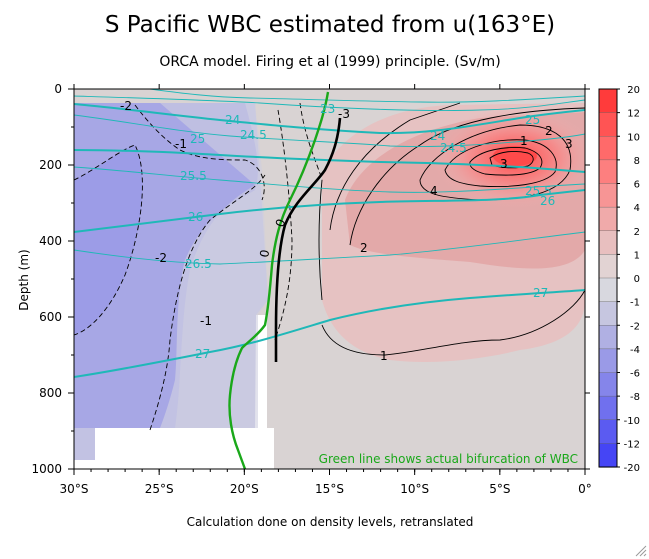 Image resolution: width=649 pixels, height=559 pixels. What do you see at coordinates (633, 90) in the screenshot?
I see `colorbar-level-label: 20` at bounding box center [633, 90].